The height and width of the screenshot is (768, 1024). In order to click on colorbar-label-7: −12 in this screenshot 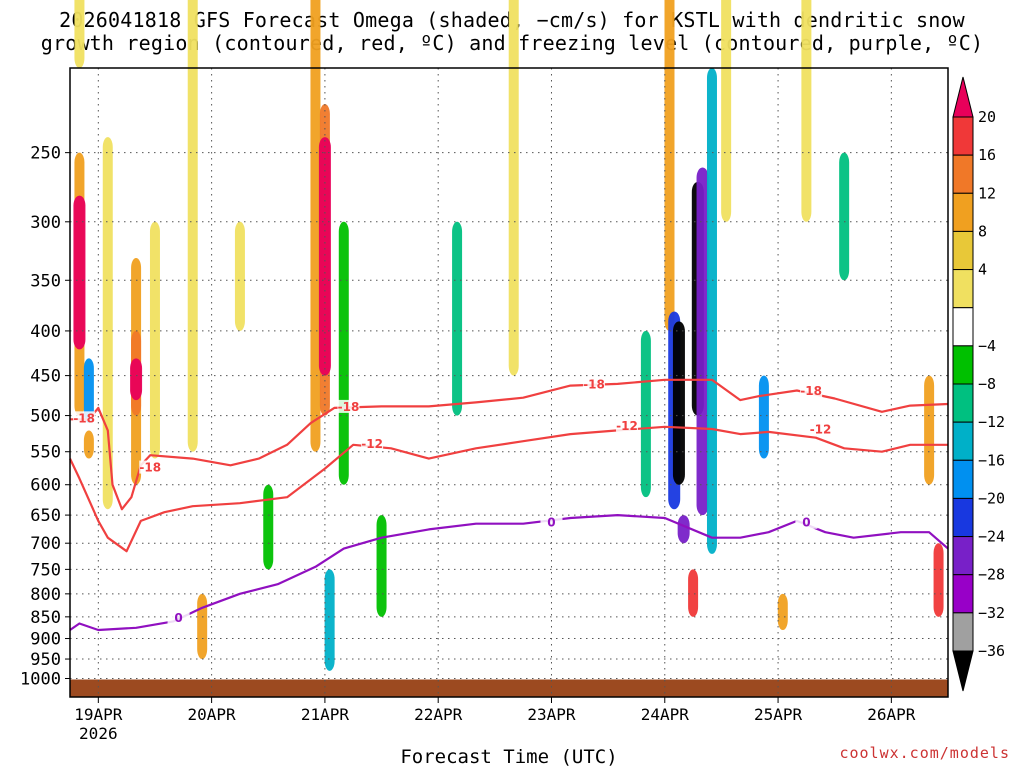, I will do `click(991, 422)`.